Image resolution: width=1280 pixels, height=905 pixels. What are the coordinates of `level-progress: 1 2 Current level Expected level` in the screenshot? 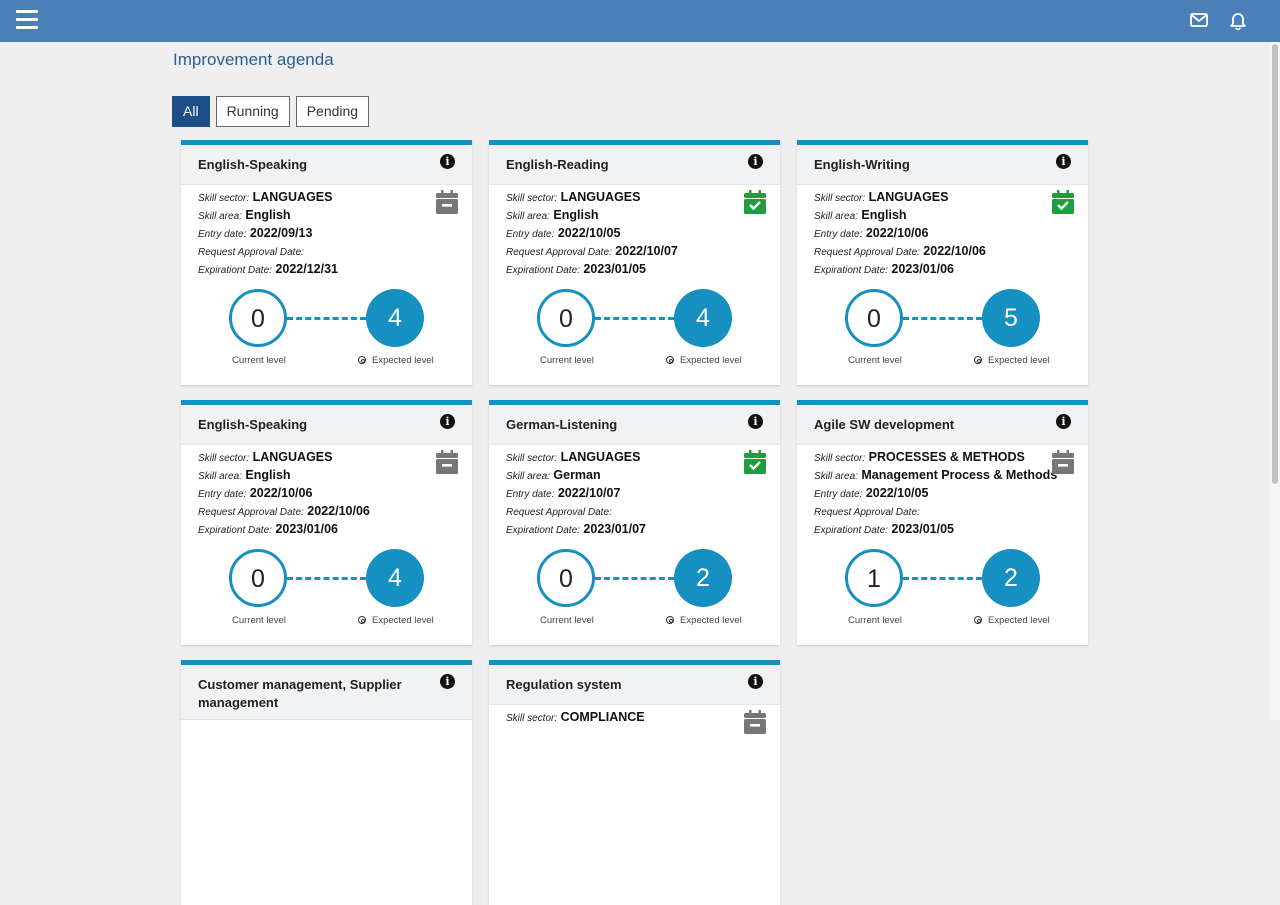 It's located at (942, 589).